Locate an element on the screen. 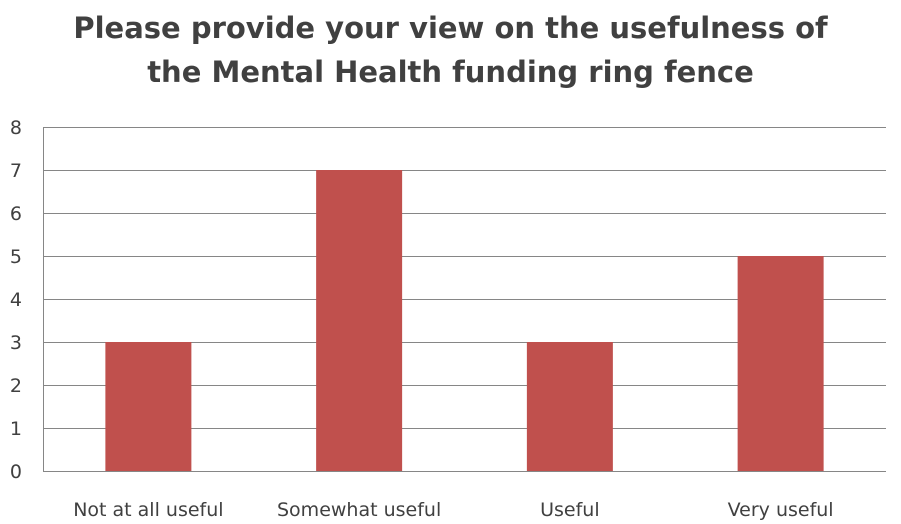  bar-not-at-all-useful is located at coordinates (148, 406).